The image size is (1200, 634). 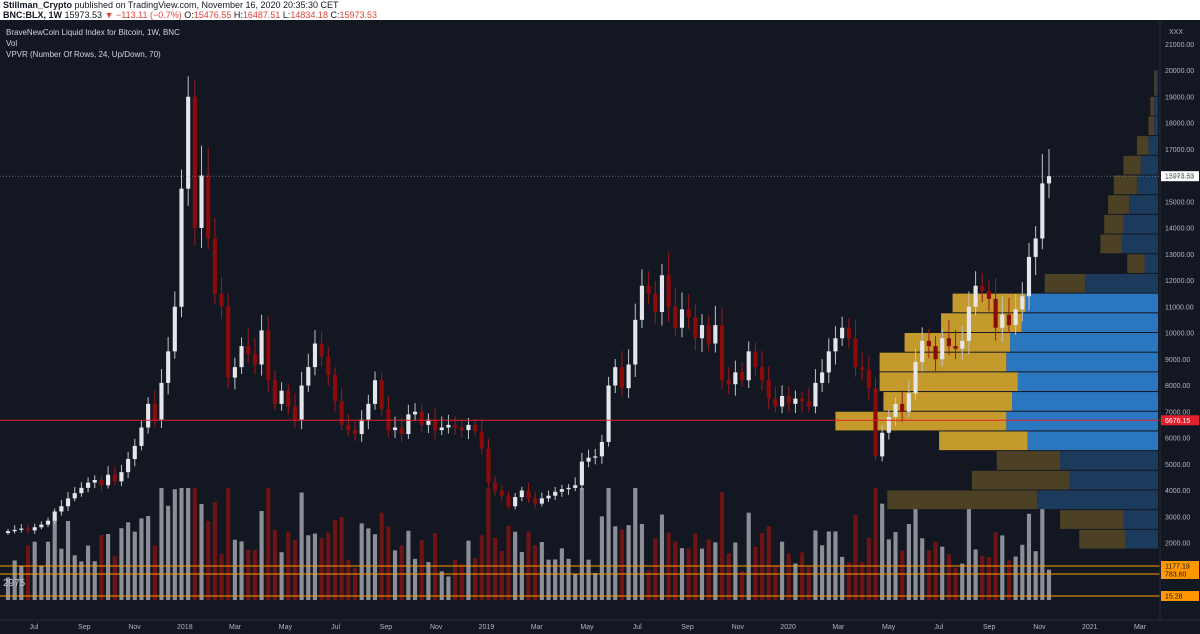 I want to click on x-tick-label: Nov, so click(x=436, y=627).